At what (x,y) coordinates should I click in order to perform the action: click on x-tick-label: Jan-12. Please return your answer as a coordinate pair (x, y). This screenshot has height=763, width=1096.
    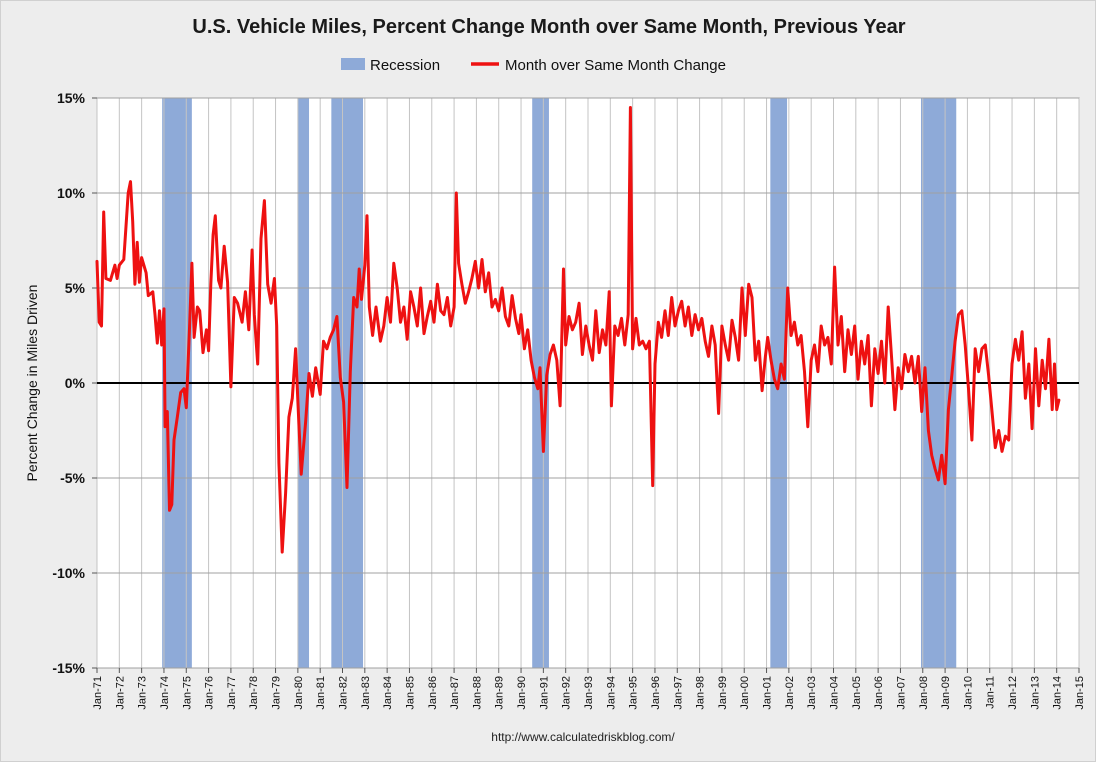
    Looking at the image, I should click on (1013, 693).